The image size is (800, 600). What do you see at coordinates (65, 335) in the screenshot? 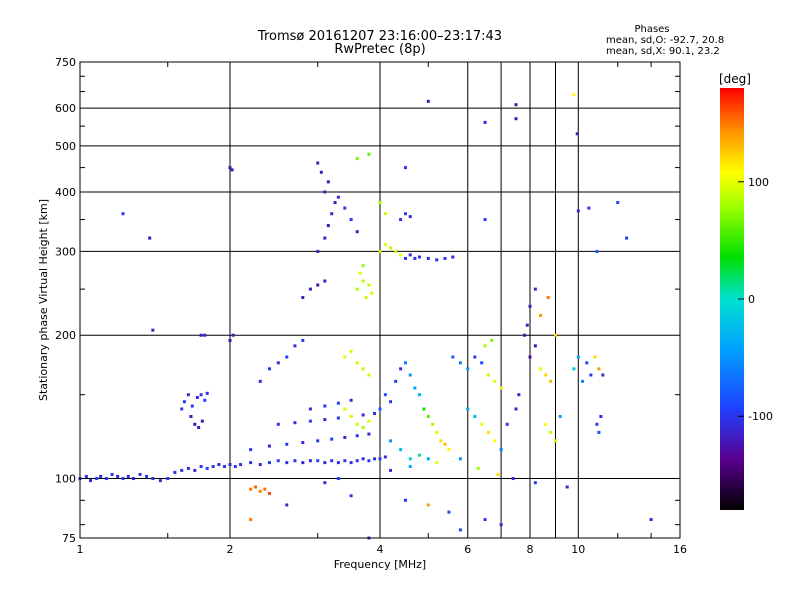
I see `y-tick-label: 200` at bounding box center [65, 335].